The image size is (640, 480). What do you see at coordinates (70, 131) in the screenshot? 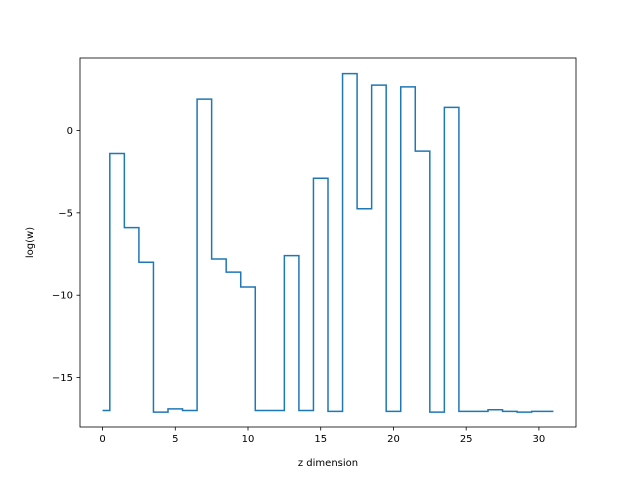
I see `y-tick-label: 0` at bounding box center [70, 131].